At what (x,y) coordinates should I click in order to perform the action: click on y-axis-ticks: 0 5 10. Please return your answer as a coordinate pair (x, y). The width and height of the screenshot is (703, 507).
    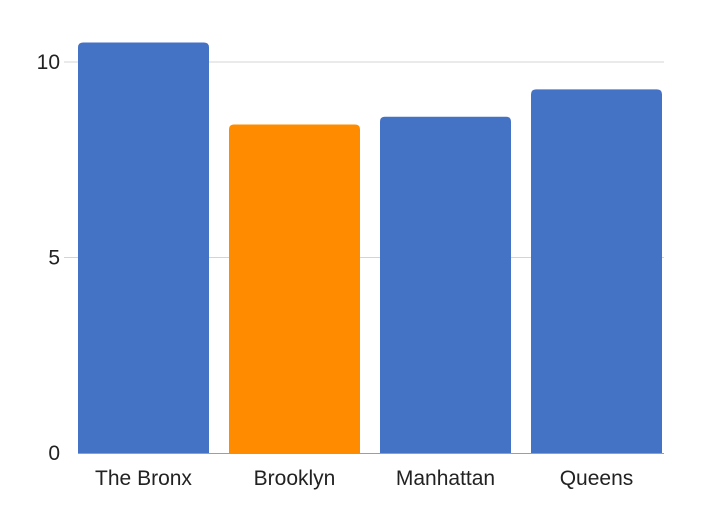
    Looking at the image, I should click on (48, 258).